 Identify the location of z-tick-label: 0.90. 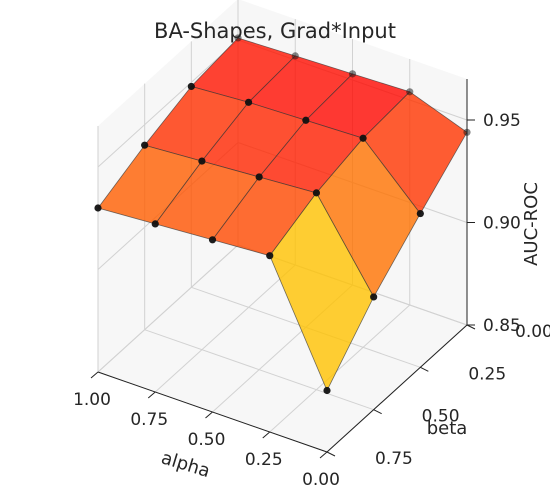
(502, 224).